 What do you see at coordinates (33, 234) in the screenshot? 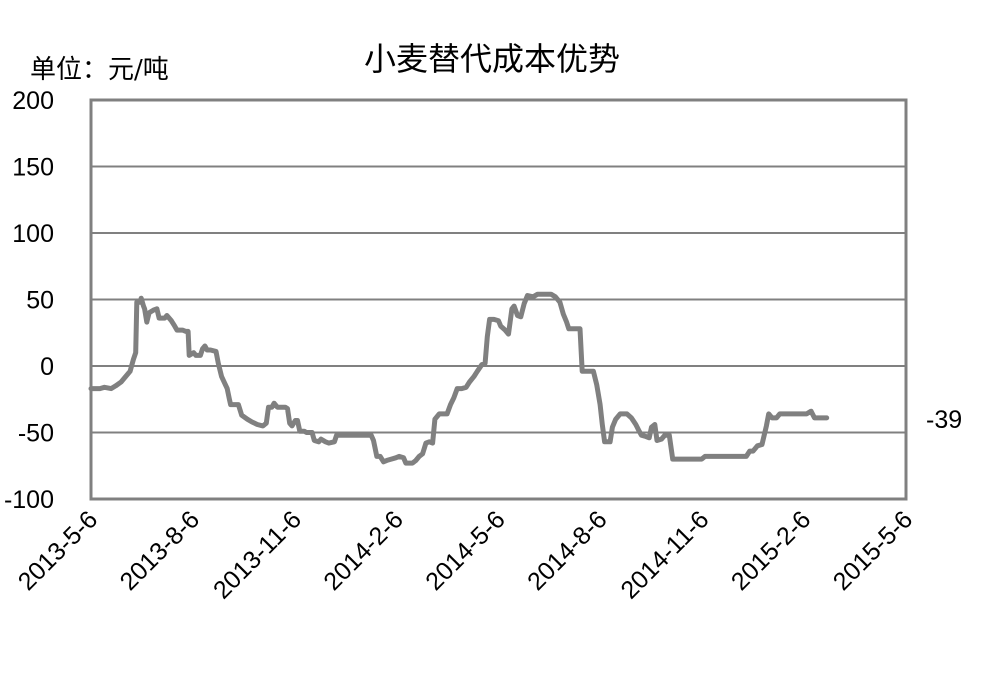
I see `y-tick-label: 100` at bounding box center [33, 234].